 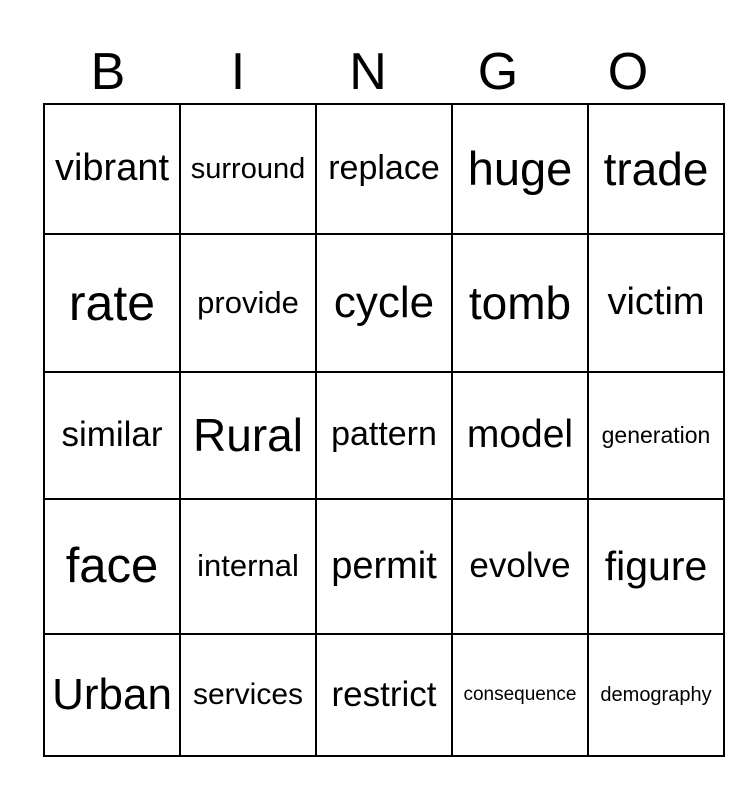 I want to click on bingo-cell: surround, so click(x=248, y=169).